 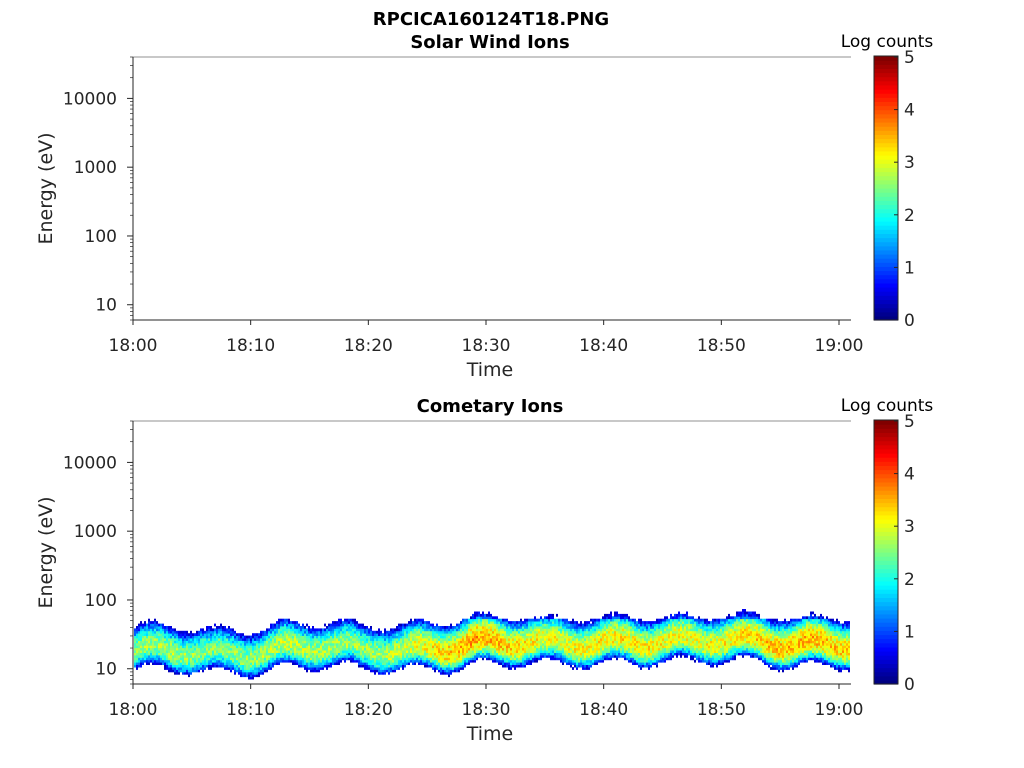 What do you see at coordinates (887, 42) in the screenshot?
I see `colorbar-label: Log counts` at bounding box center [887, 42].